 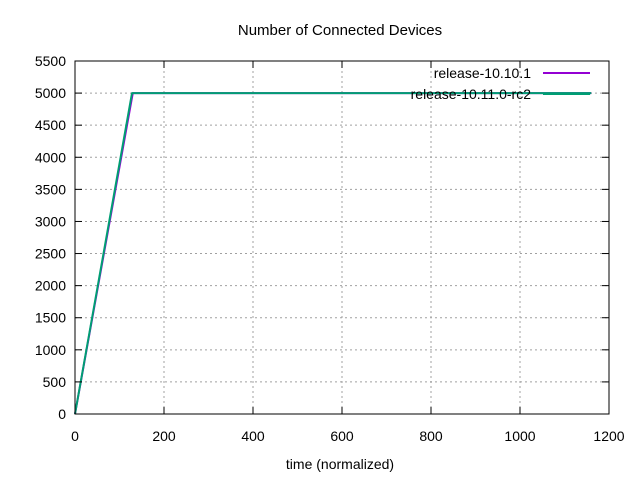 What do you see at coordinates (483, 73) in the screenshot?
I see `legend-label-1: release-10.10.1` at bounding box center [483, 73].